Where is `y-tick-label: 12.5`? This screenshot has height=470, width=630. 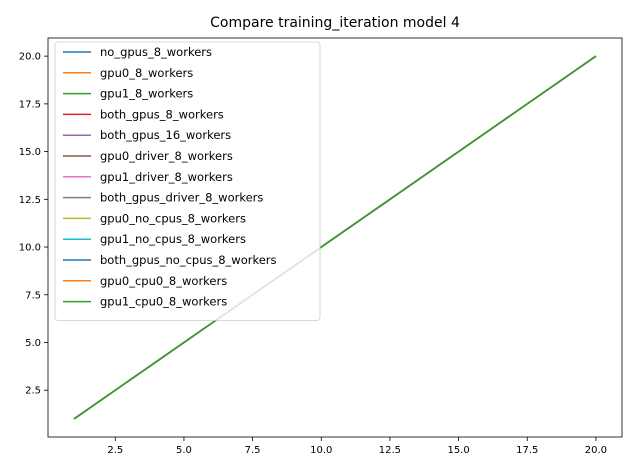
y-tick-label: 12.5 is located at coordinates (30, 200).